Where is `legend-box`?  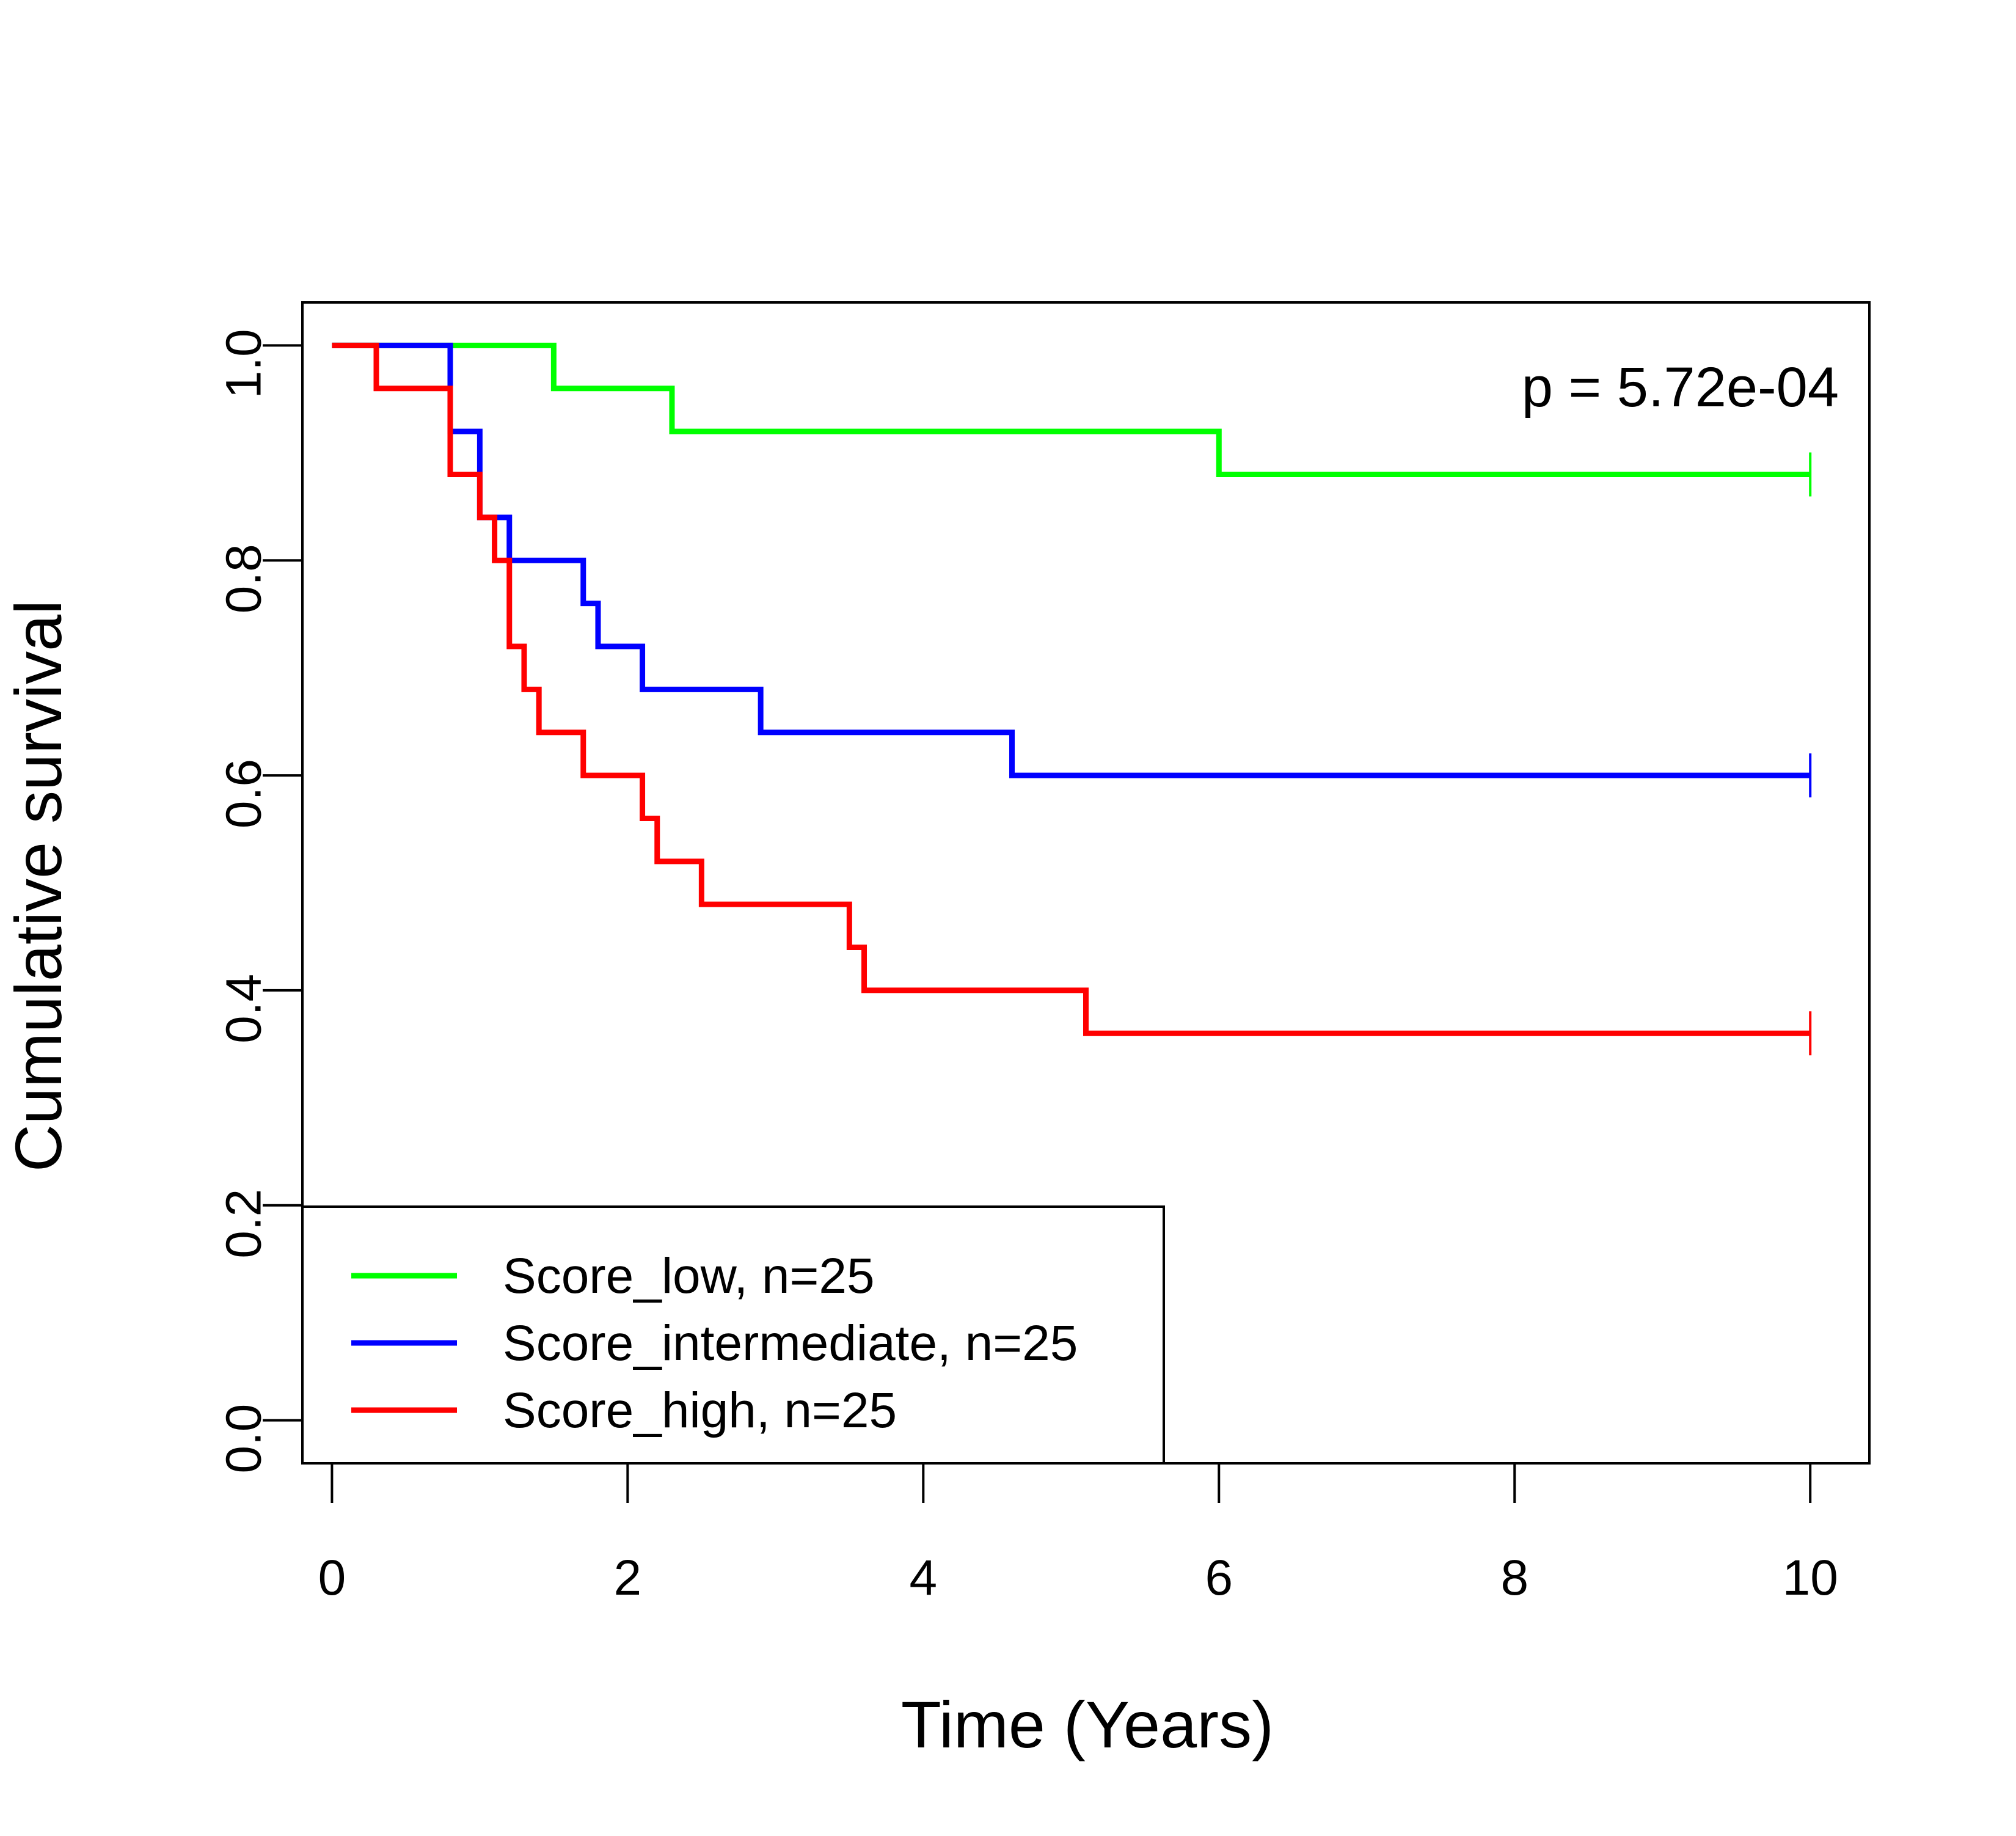
legend-box is located at coordinates (733, 1335).